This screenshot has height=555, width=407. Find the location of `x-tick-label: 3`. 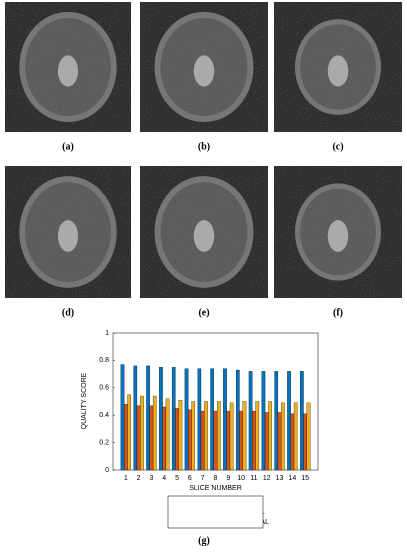

x-tick-label: 3 is located at coordinates (151, 478).